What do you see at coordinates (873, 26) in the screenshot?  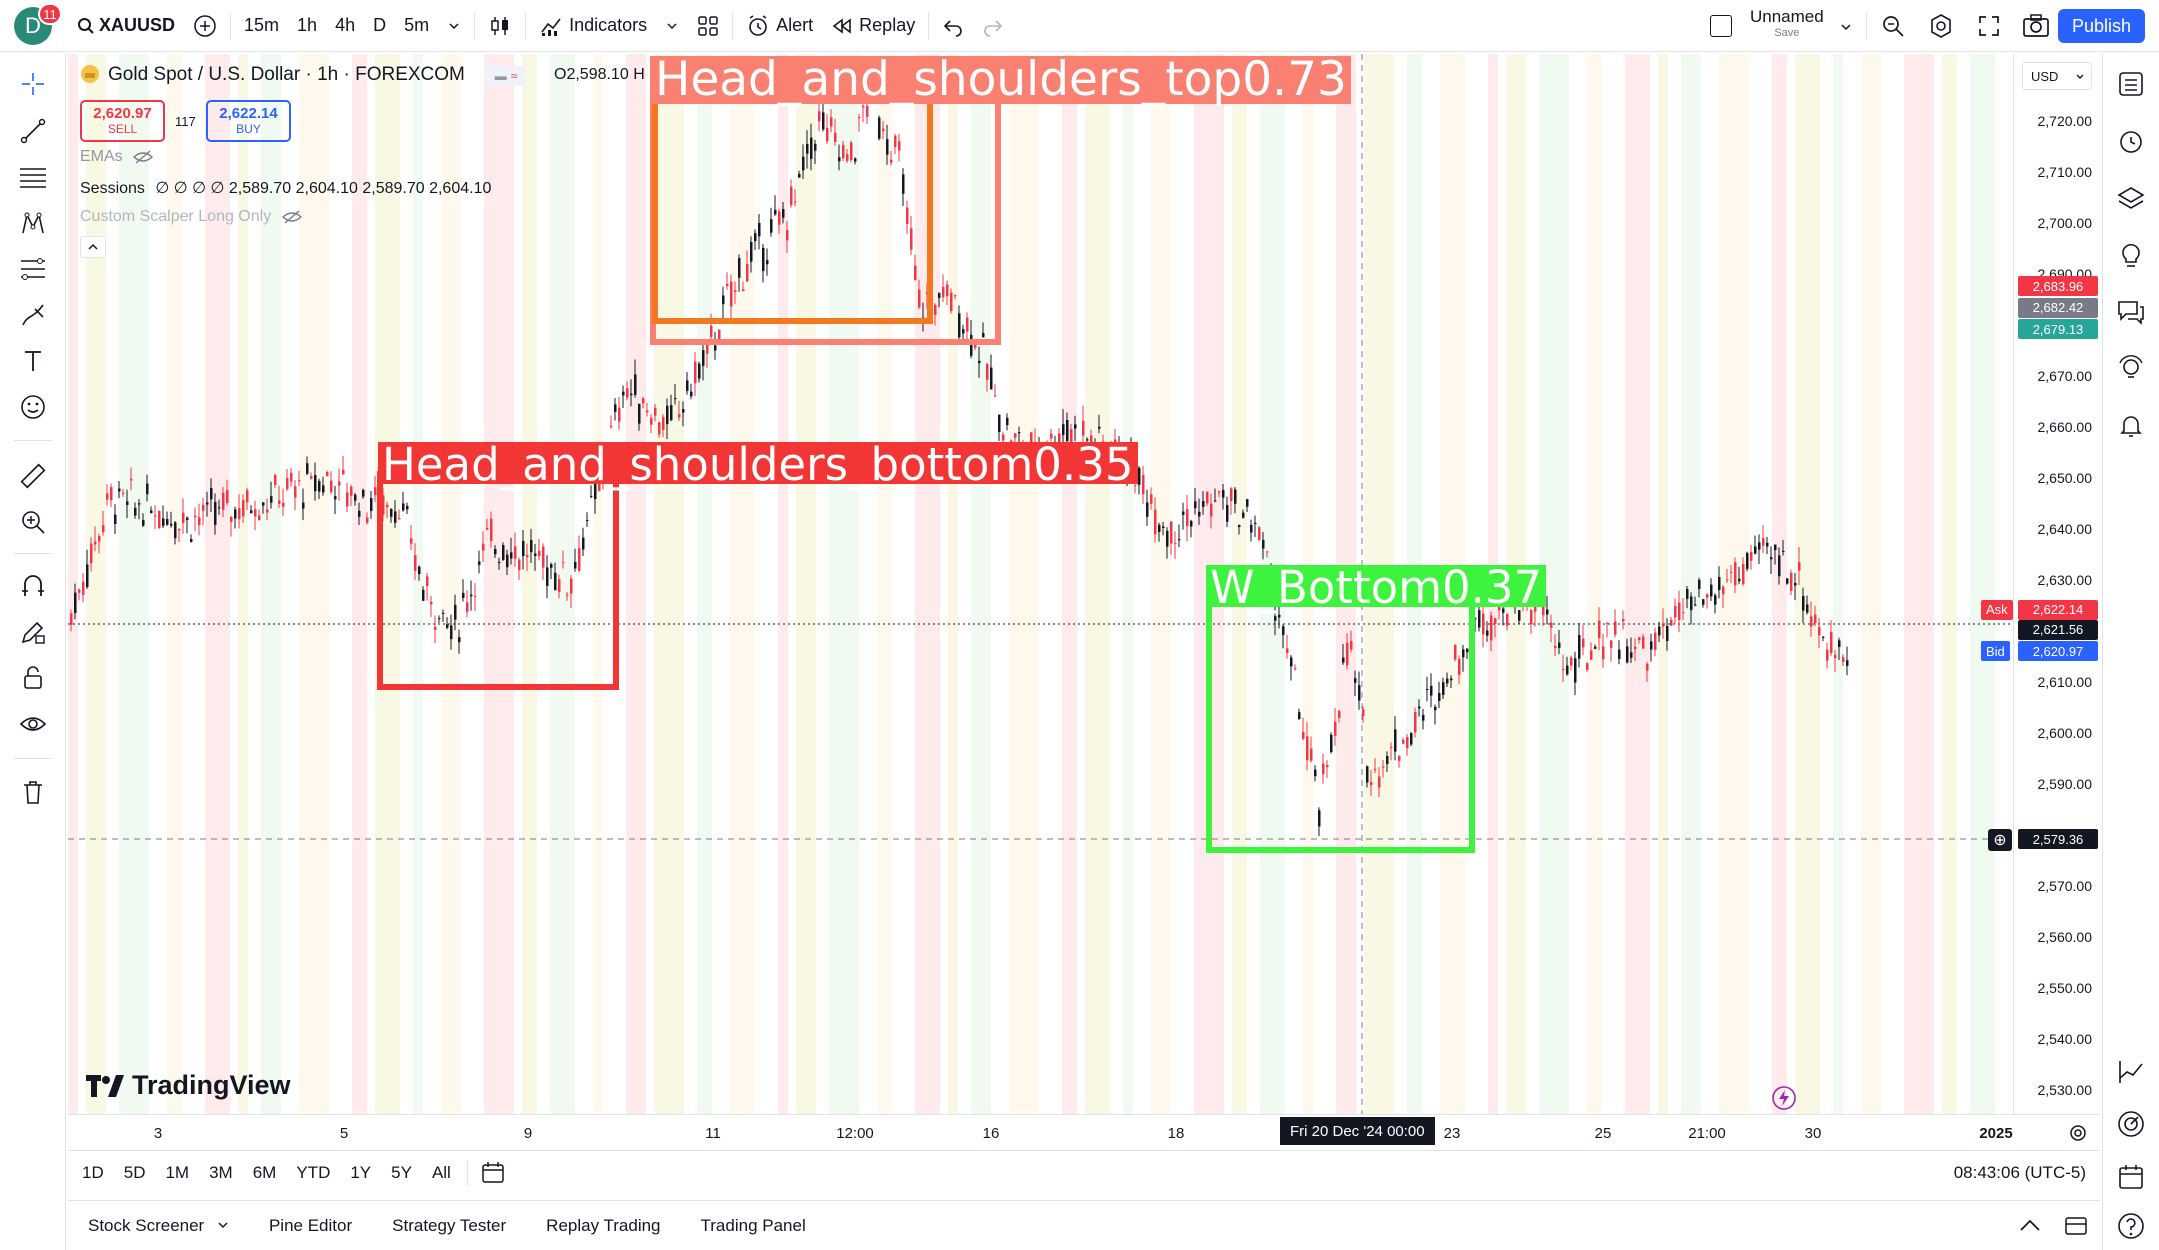 I see `replay-button: Replay` at bounding box center [873, 26].